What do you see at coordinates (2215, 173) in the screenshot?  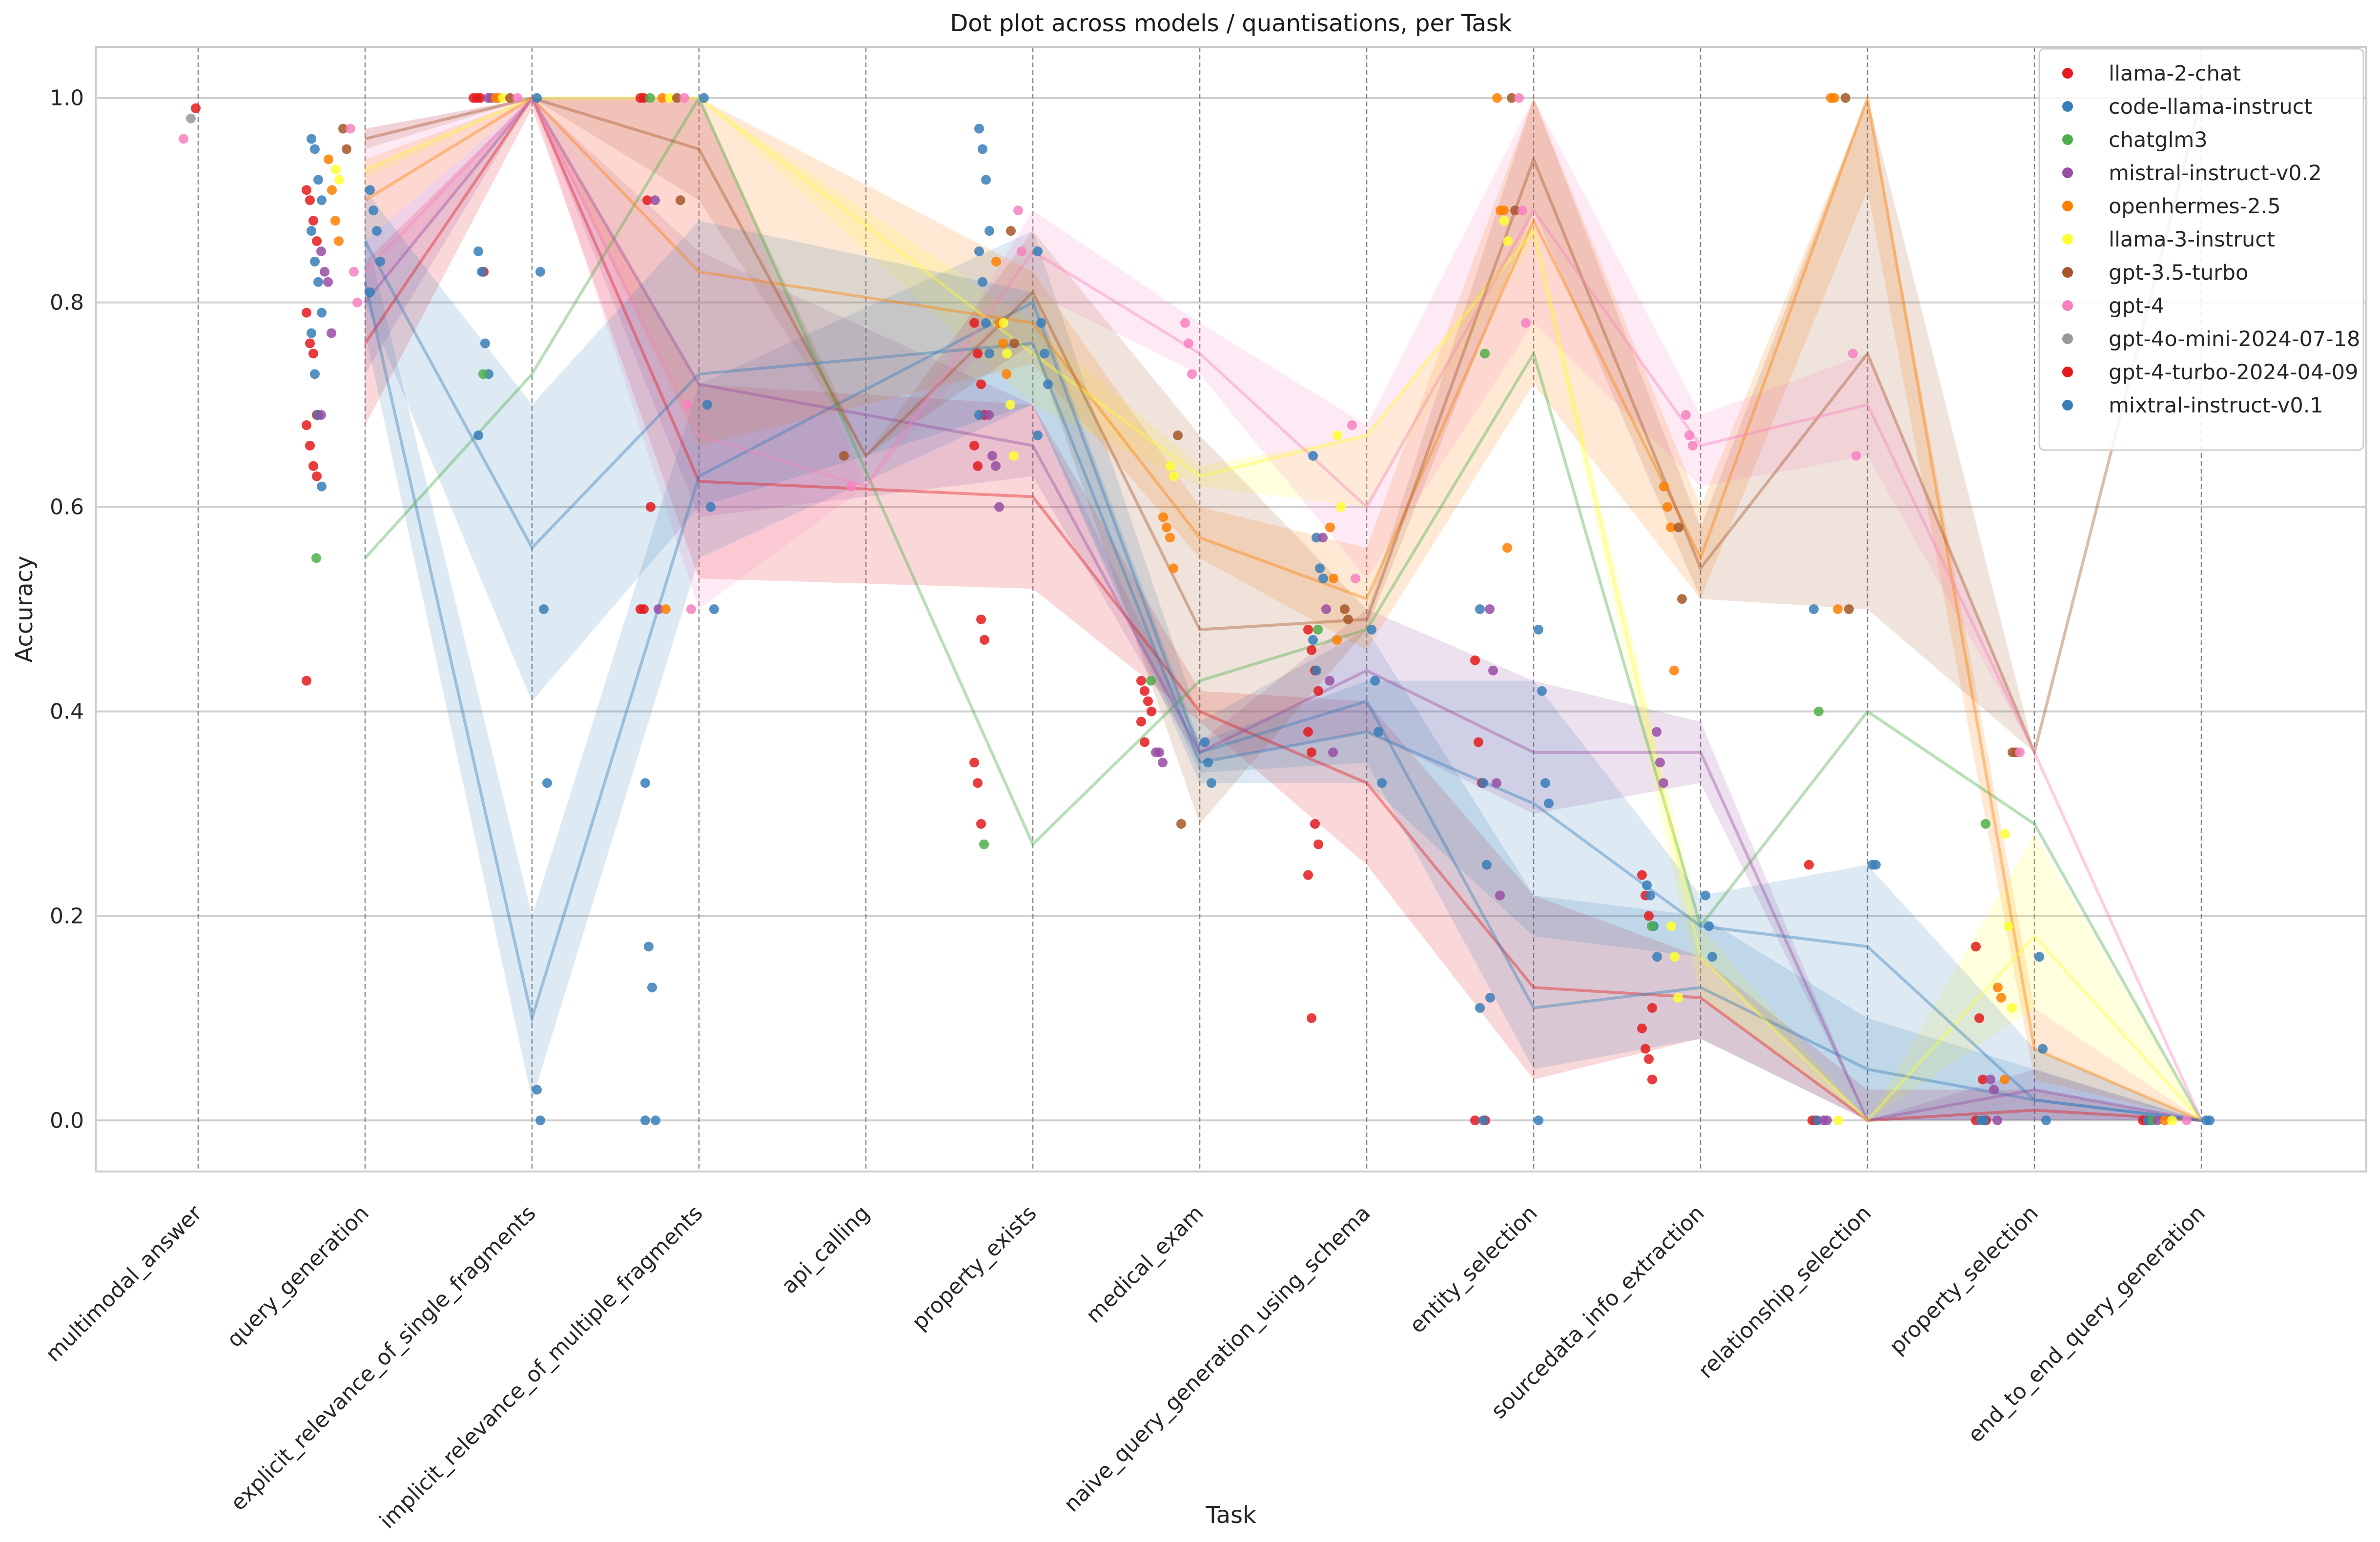 I see `legend-label: mistral-instruct-v0.2` at bounding box center [2215, 173].